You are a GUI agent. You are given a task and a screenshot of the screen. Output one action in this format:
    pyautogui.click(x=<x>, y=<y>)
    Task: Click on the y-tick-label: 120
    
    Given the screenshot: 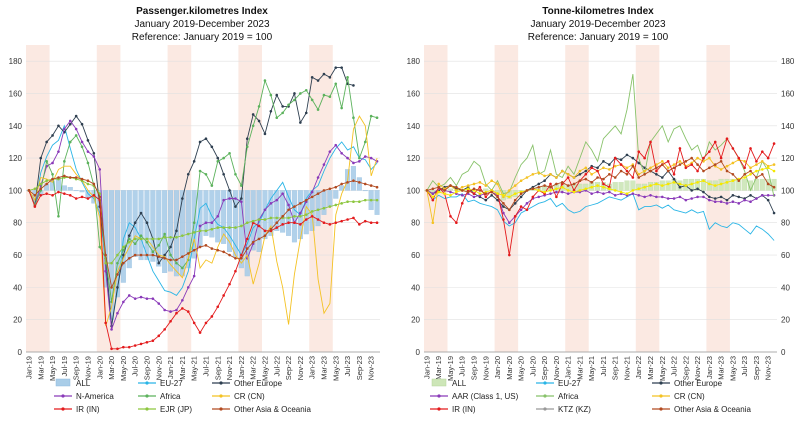 What is the action you would take?
    pyautogui.click(x=414, y=158)
    